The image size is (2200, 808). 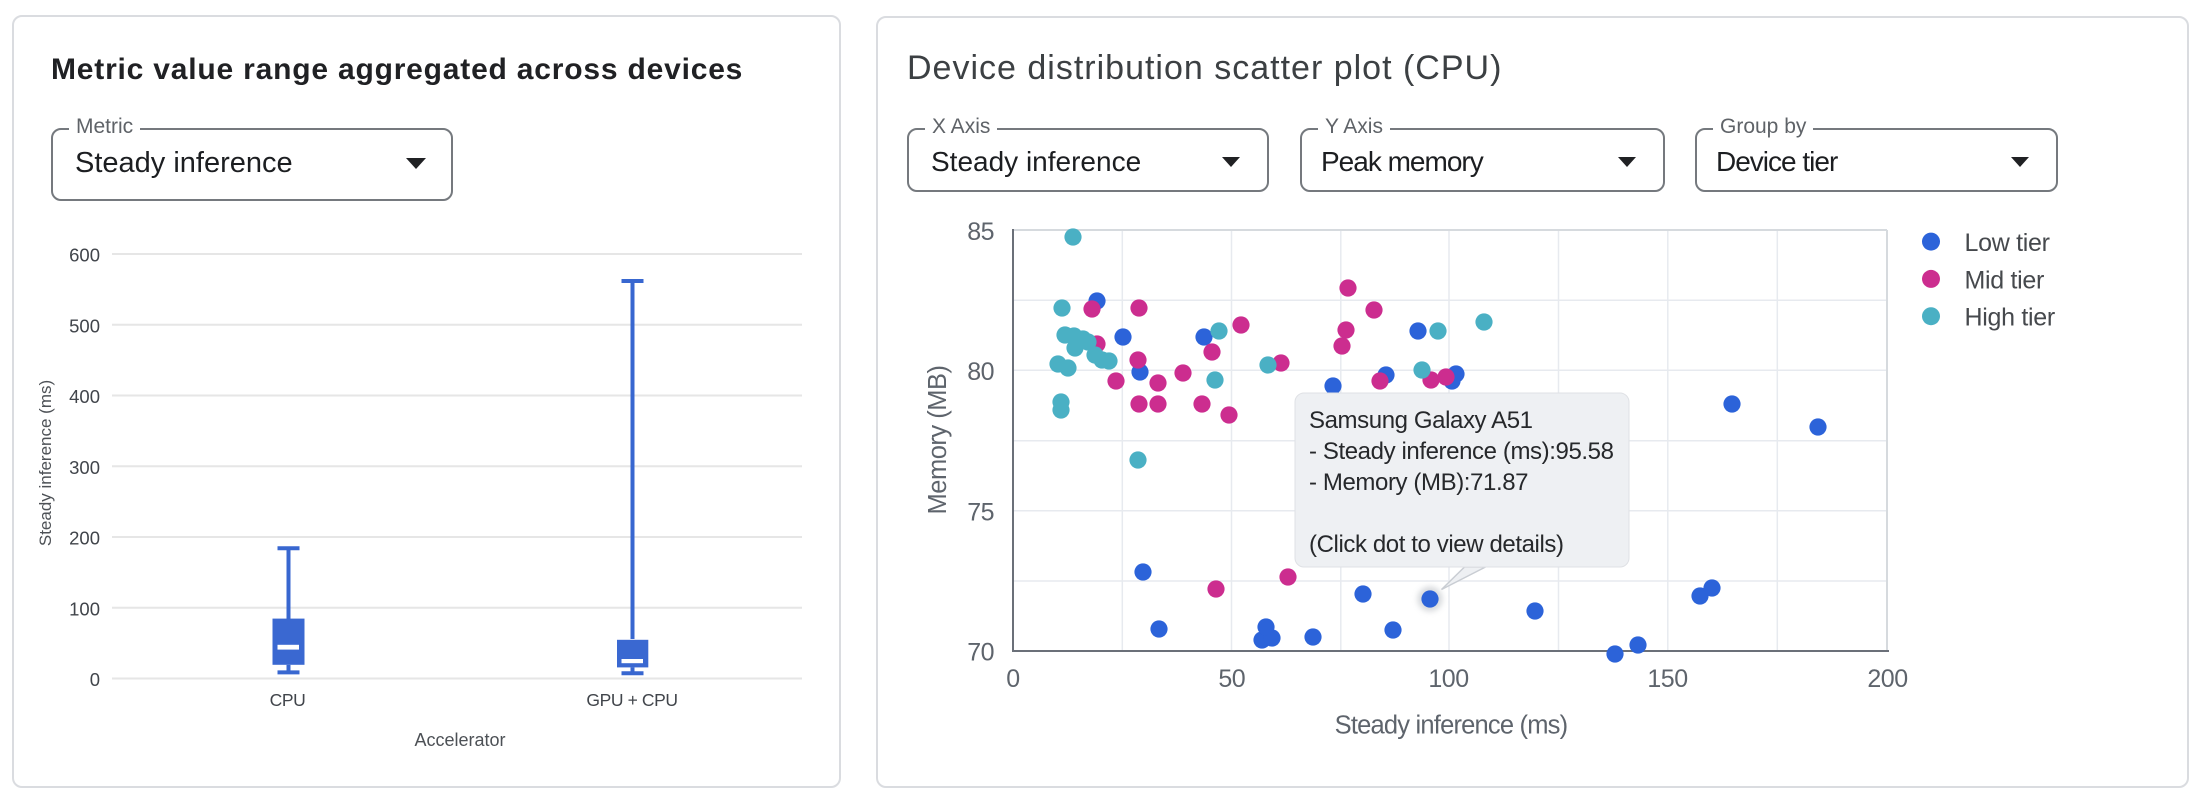 What do you see at coordinates (2010, 318) in the screenshot?
I see `svg-text: High tier` at bounding box center [2010, 318].